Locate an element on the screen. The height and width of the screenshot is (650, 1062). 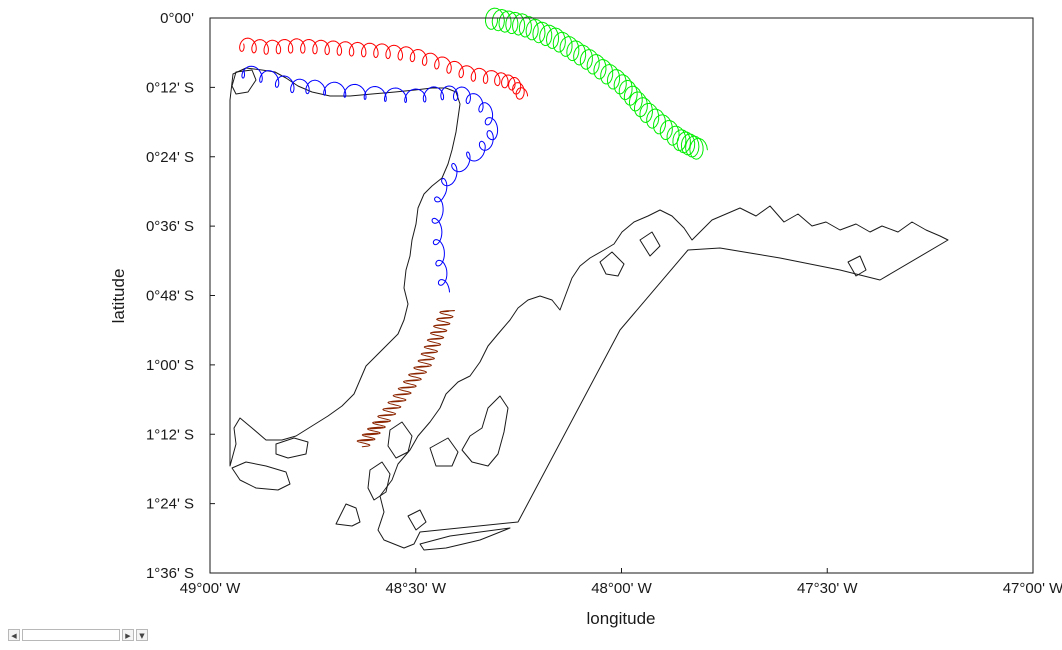
scroll-controls: ◀ ▶ ▼ is located at coordinates (78, 635).